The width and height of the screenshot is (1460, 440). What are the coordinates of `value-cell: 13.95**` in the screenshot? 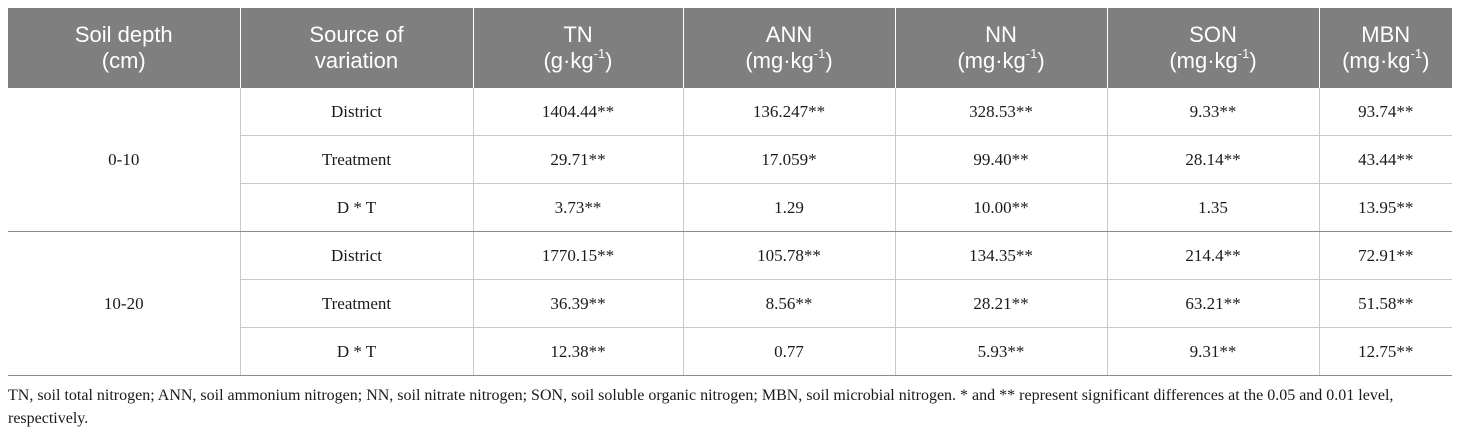 It's located at (1385, 207).